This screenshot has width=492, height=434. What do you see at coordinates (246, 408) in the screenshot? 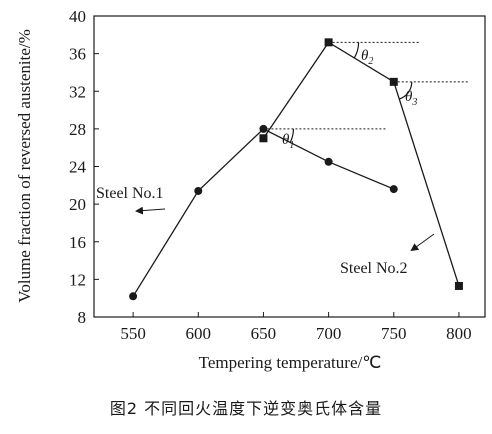
I see `figure-caption: 图2 不同回火温度下逆变奥氏体含量` at bounding box center [246, 408].